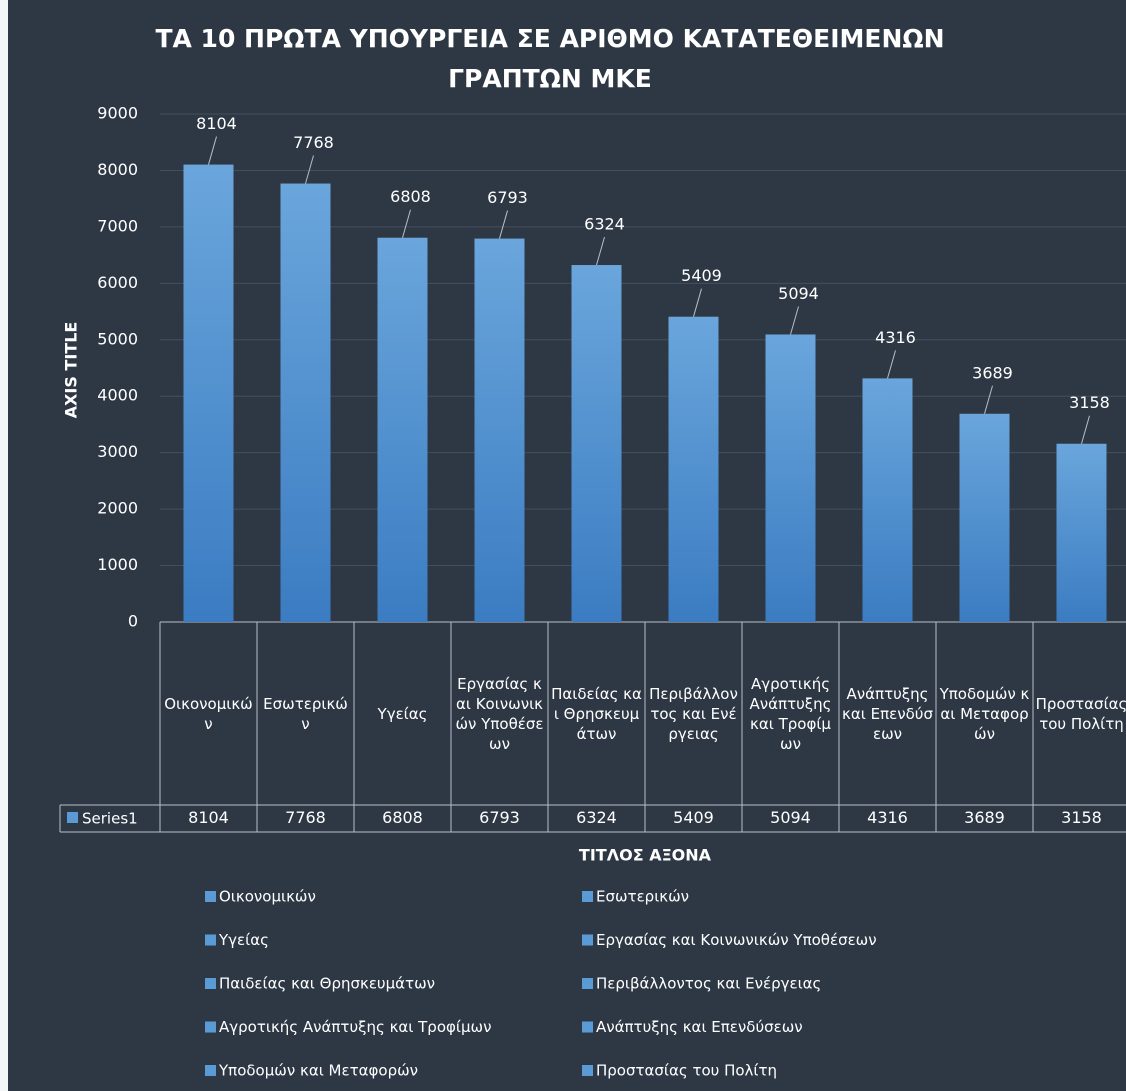  What do you see at coordinates (550, 78) in the screenshot?
I see `chart-title: ΓΡΑΠΤΩΝ ΜΚΕ` at bounding box center [550, 78].